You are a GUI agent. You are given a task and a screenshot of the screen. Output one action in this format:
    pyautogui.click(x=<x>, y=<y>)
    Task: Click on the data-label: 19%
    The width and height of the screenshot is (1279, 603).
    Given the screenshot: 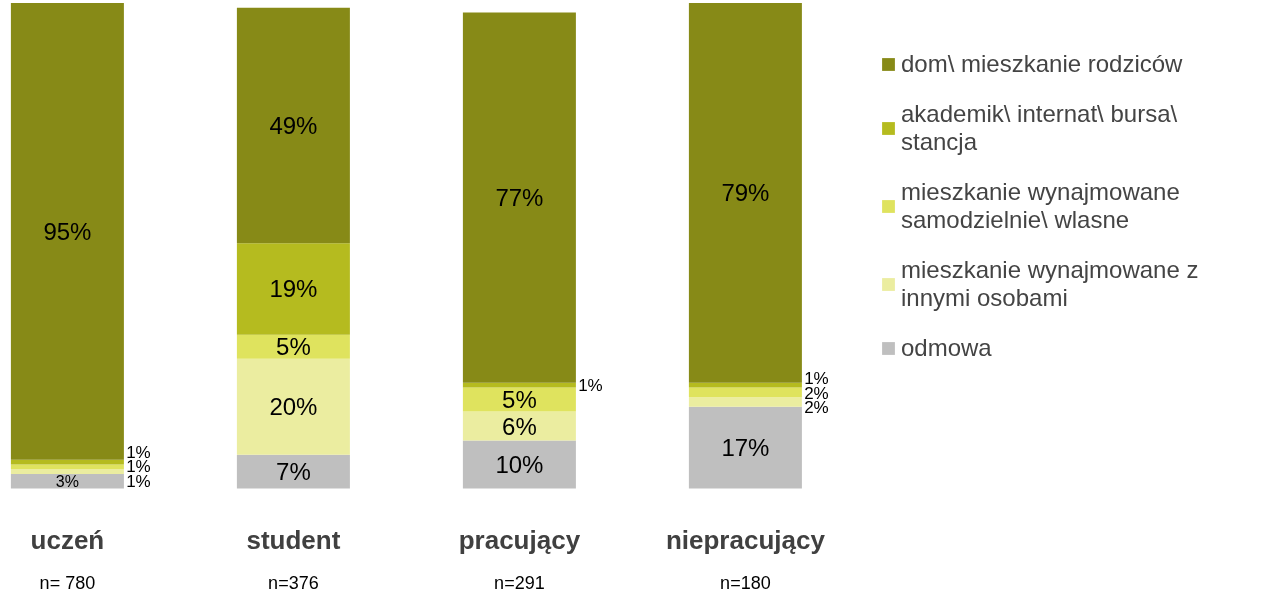 What is the action you would take?
    pyautogui.click(x=293, y=289)
    